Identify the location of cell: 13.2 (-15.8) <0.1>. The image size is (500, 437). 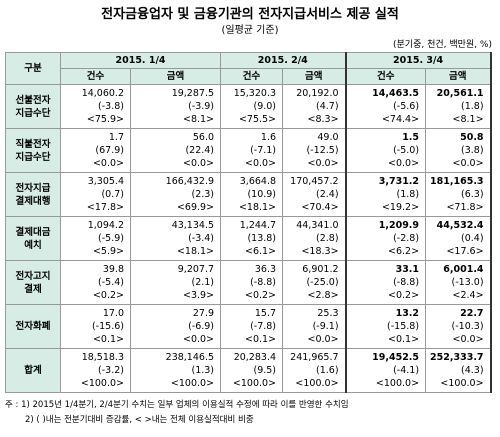
(385, 326).